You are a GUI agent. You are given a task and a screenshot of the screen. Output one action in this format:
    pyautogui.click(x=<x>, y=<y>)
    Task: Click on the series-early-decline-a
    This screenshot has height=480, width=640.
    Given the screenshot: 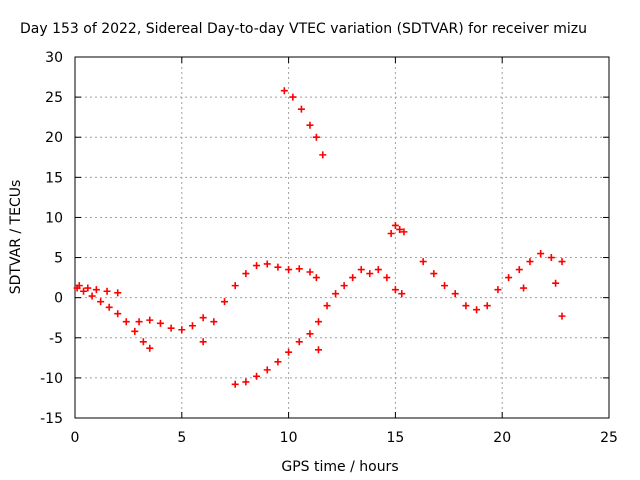 What is the action you would take?
    pyautogui.click(x=113, y=318)
    